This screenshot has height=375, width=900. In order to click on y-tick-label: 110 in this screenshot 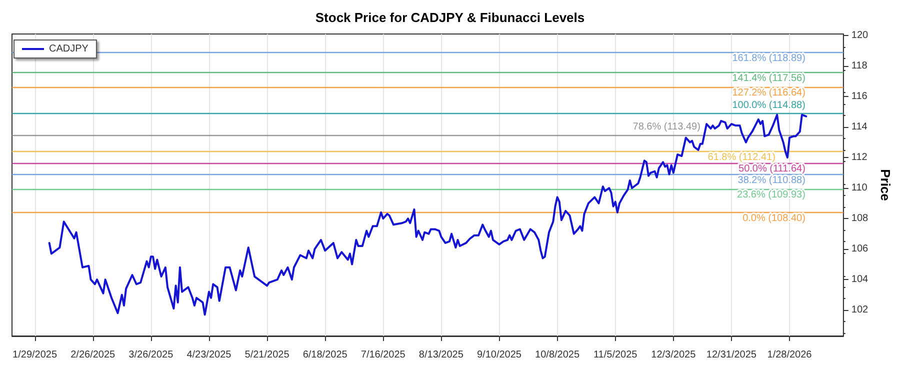, I will do `click(859, 188)`.